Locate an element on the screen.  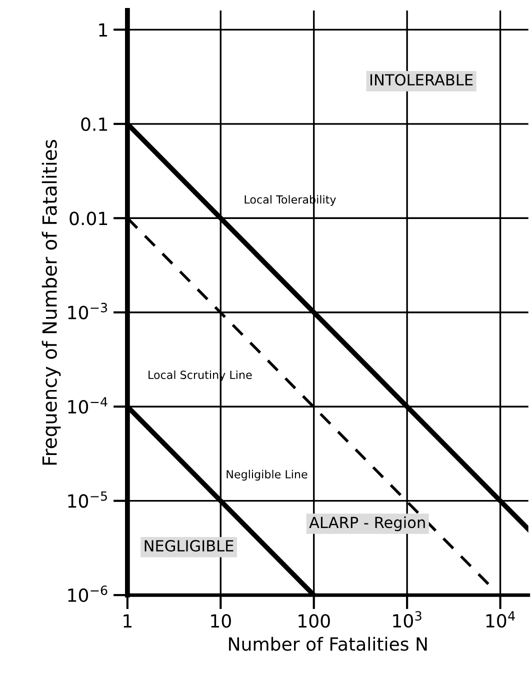
x-tick-label: 100 is located at coordinates (314, 621).